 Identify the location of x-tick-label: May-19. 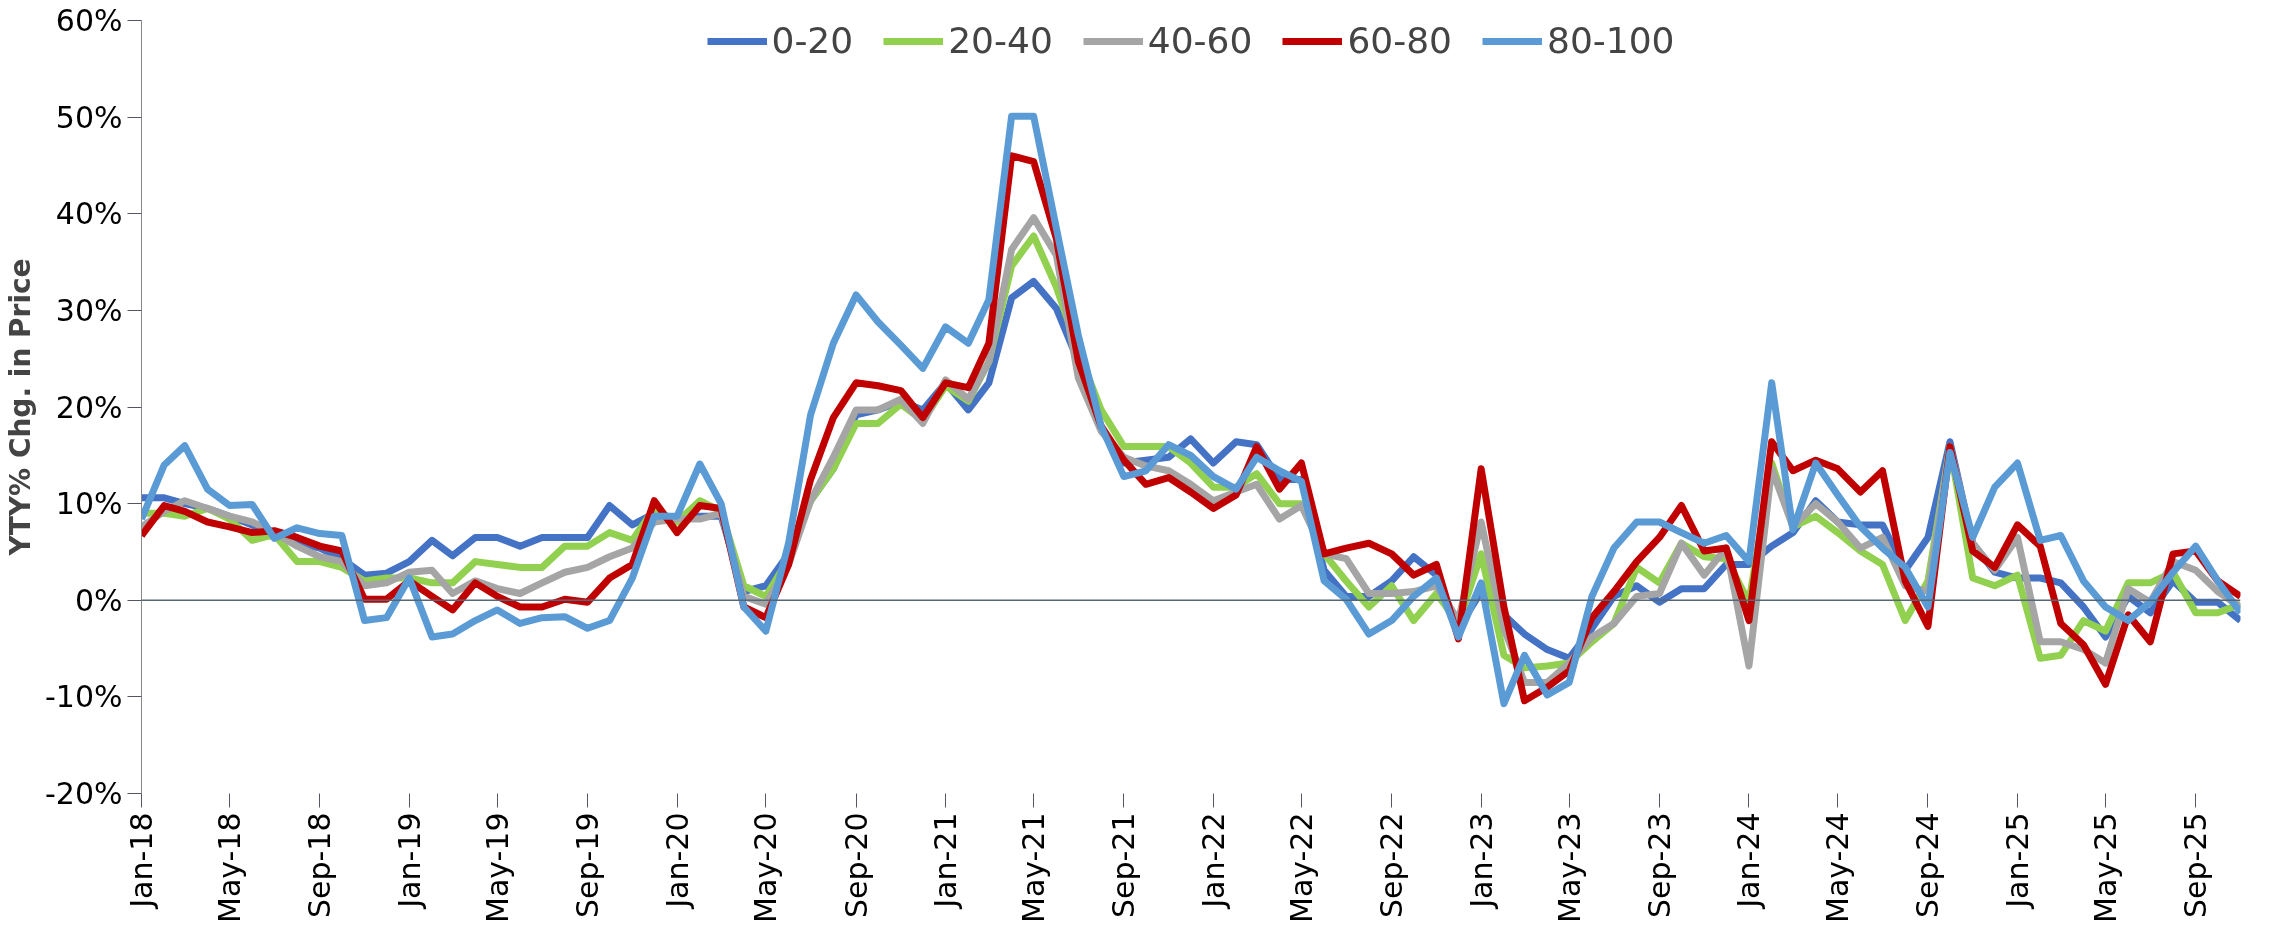
(497, 867).